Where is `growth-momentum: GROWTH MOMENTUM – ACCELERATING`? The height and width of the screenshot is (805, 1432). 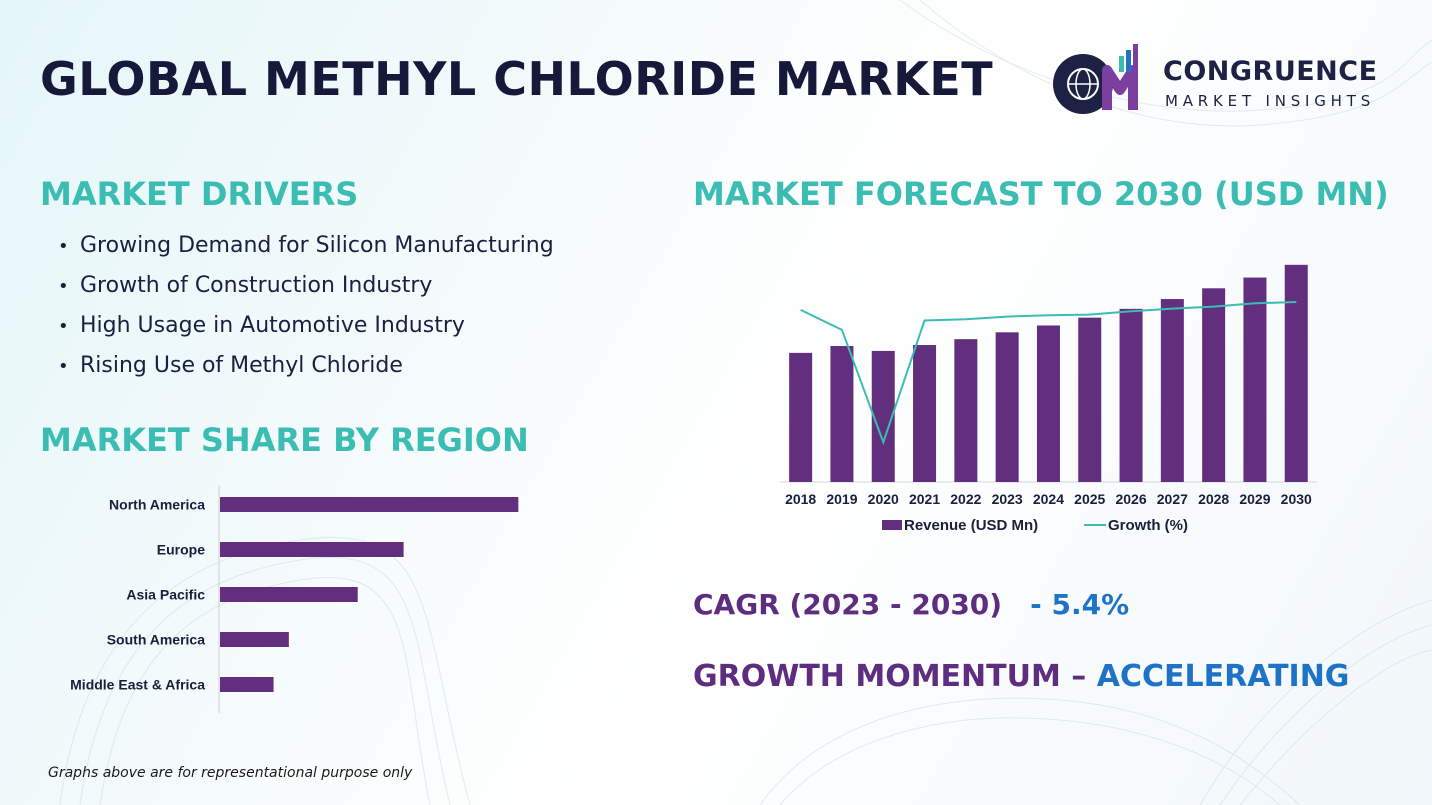 growth-momentum: GROWTH MOMENTUM – ACCELERATING is located at coordinates (1021, 676).